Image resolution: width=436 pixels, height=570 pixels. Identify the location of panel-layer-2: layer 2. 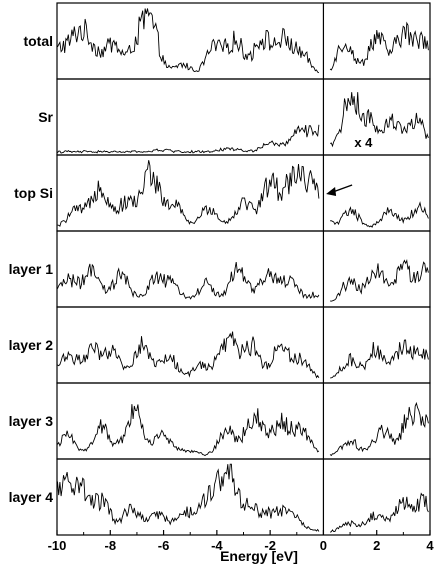
(220, 345).